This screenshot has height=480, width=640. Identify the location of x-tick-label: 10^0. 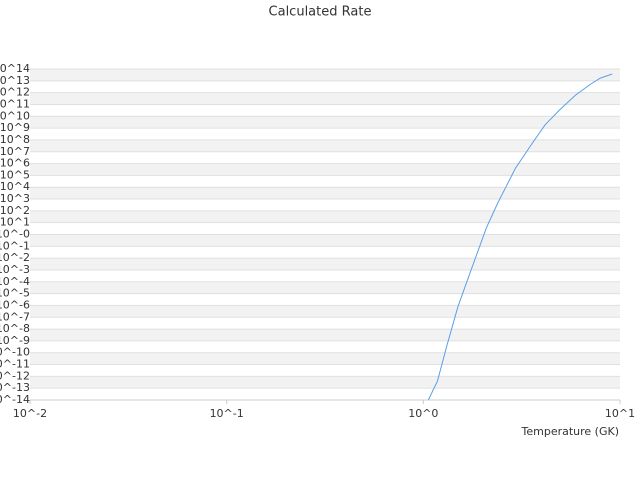
(423, 413).